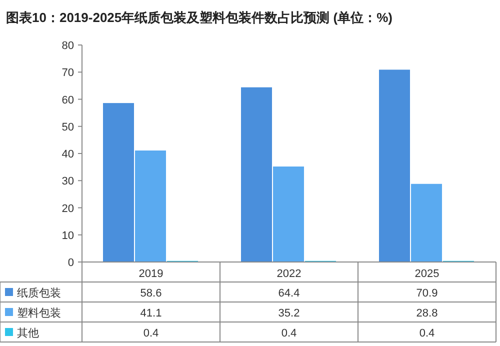 This screenshot has height=346, width=500. What do you see at coordinates (151, 274) in the screenshot?
I see `x-tick-label: 2019` at bounding box center [151, 274].